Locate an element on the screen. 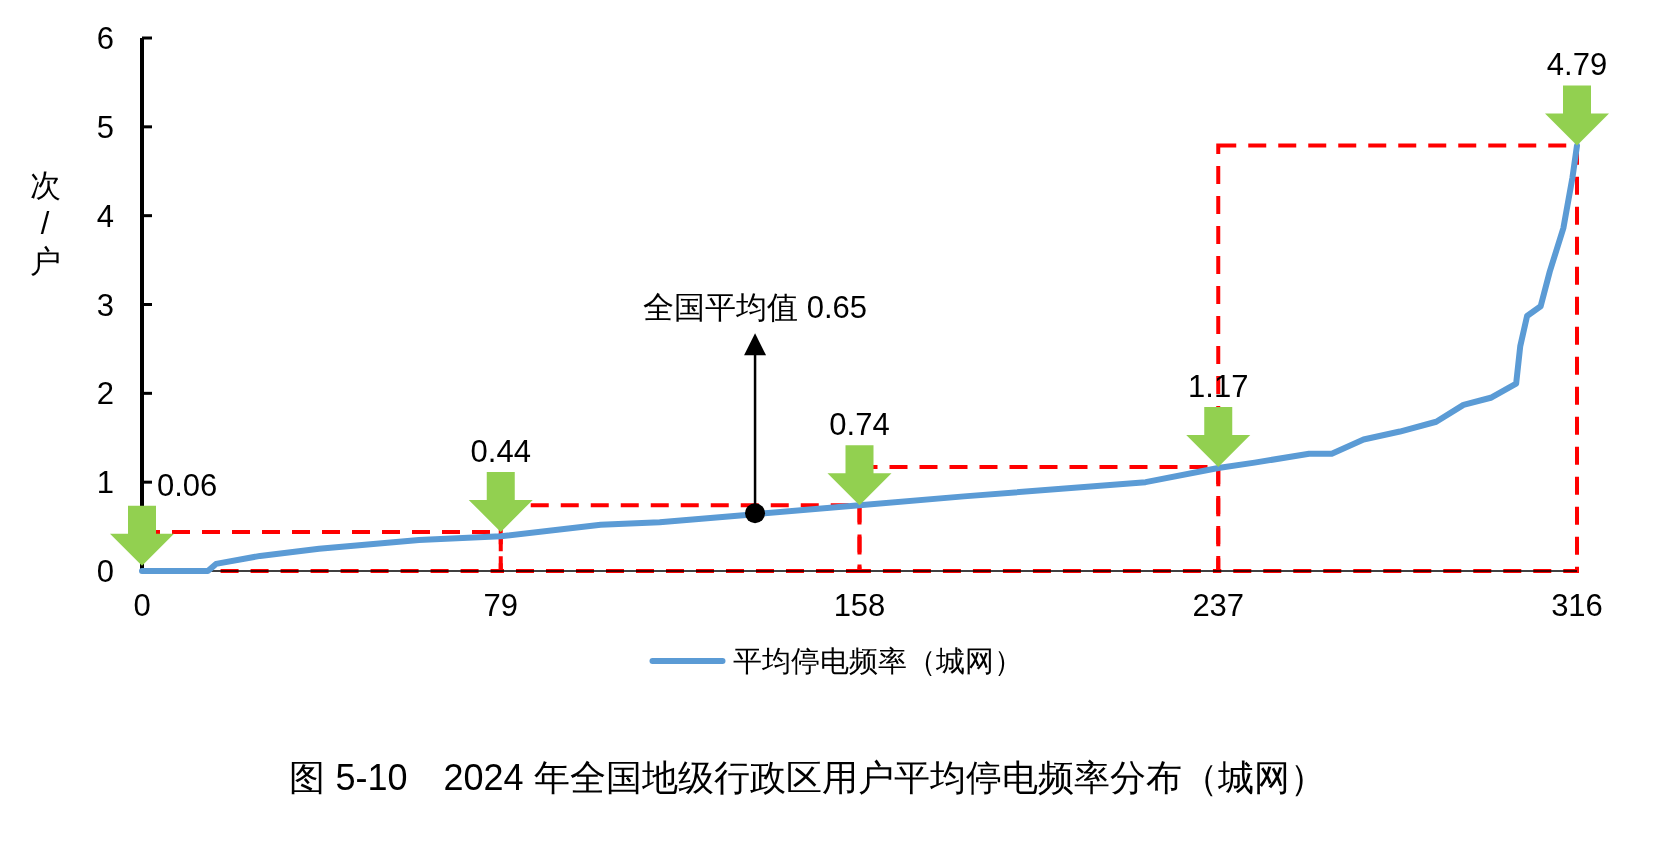 The height and width of the screenshot is (842, 1665). y-axis-title: 次/户 is located at coordinates (45, 223).